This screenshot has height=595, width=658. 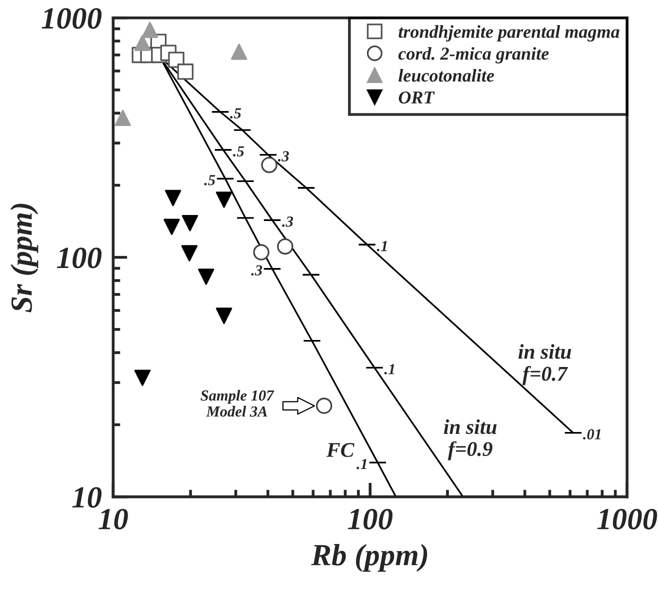 What do you see at coordinates (446, 75) in the screenshot?
I see `legend-label: leucotonalite` at bounding box center [446, 75].